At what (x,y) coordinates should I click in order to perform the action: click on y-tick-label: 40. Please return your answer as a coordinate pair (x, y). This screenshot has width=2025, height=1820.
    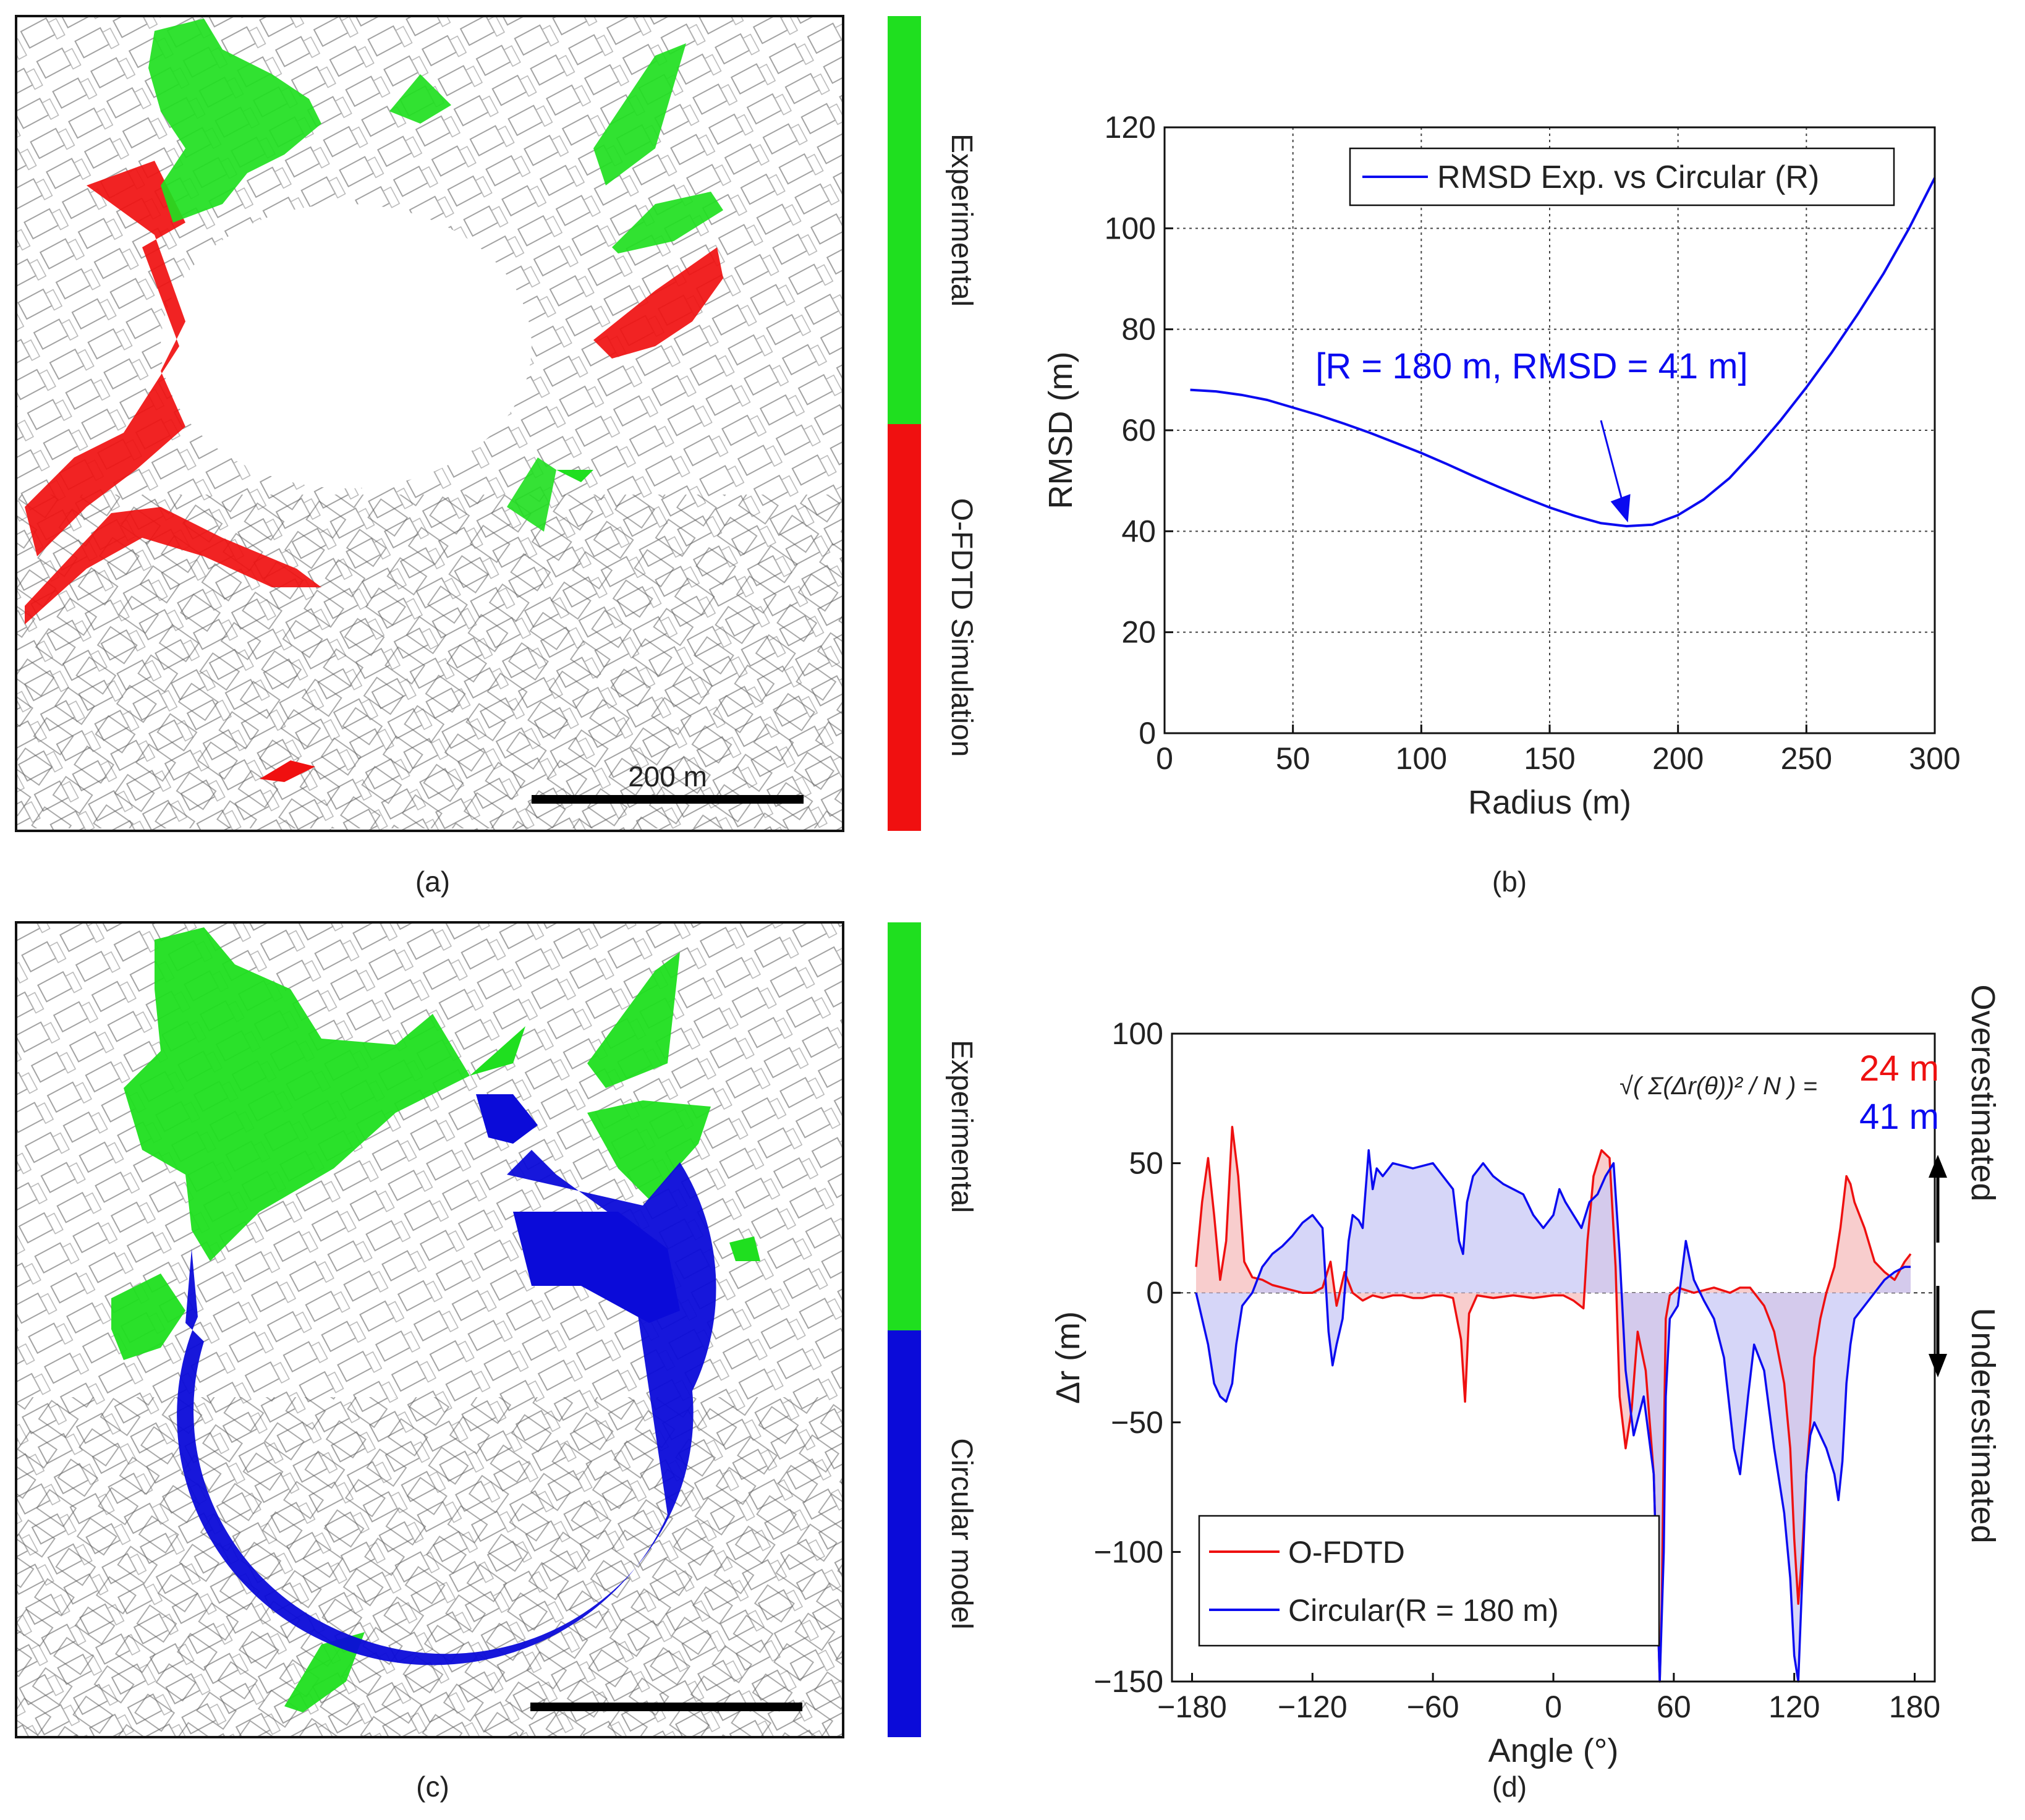
    Looking at the image, I should click on (1138, 531).